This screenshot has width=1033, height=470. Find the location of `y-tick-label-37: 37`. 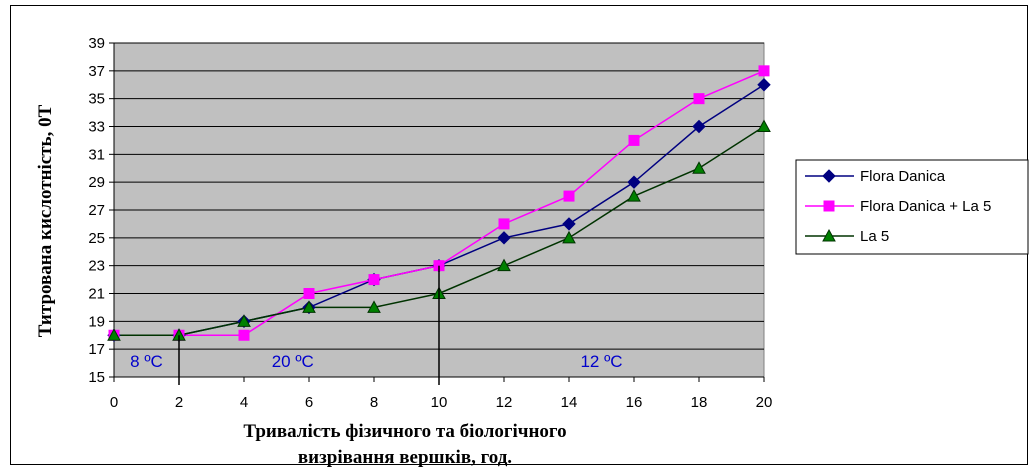

y-tick-label-37: 37 is located at coordinates (96, 71).